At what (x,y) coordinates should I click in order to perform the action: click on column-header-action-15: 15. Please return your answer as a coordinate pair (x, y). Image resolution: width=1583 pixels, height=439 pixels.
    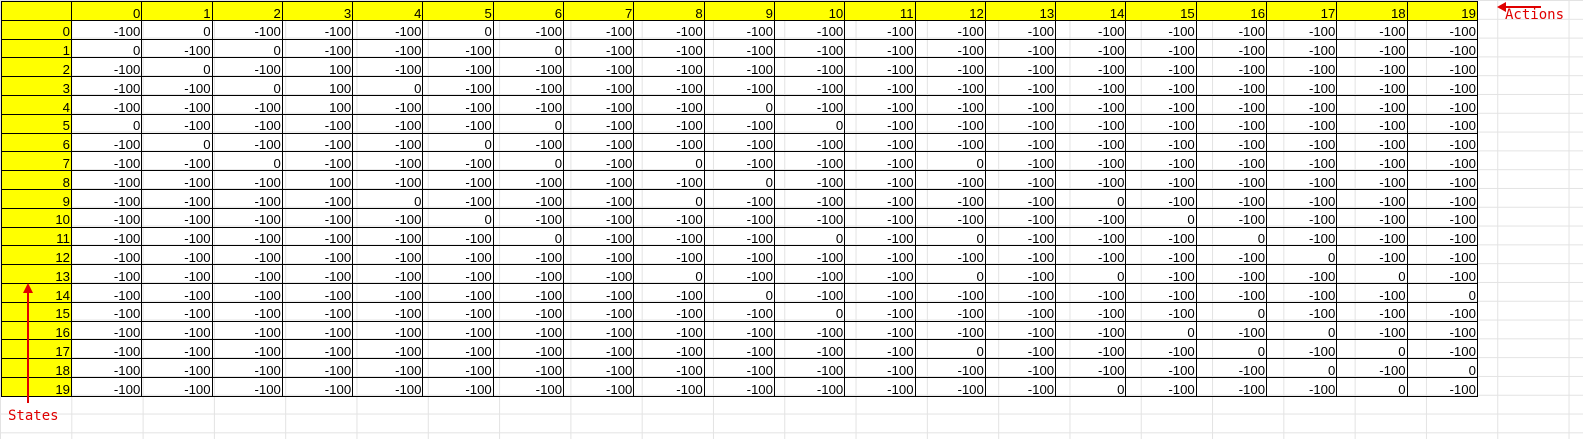
    Looking at the image, I should click on (1161, 11).